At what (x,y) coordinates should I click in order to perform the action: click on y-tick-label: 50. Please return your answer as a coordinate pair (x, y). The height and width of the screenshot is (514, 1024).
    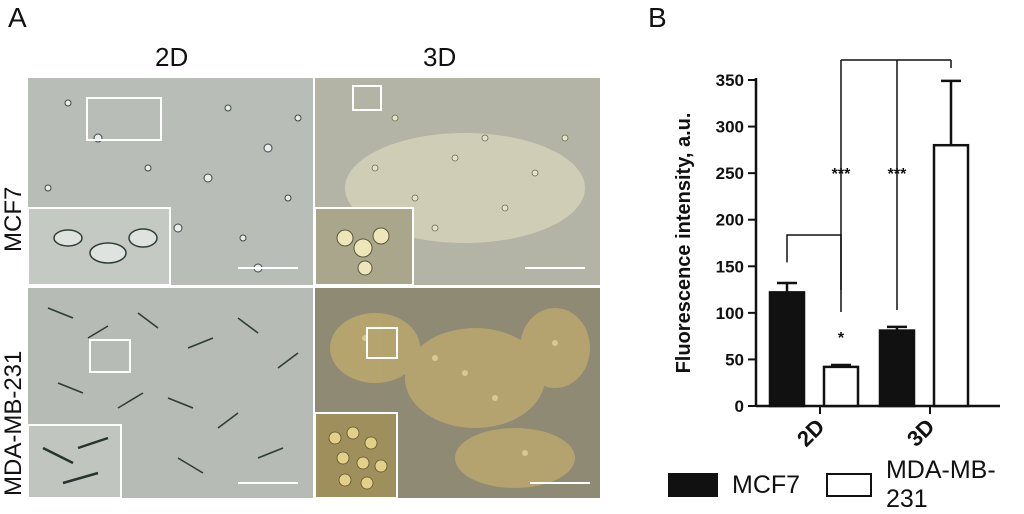
    Looking at the image, I should click on (734, 359).